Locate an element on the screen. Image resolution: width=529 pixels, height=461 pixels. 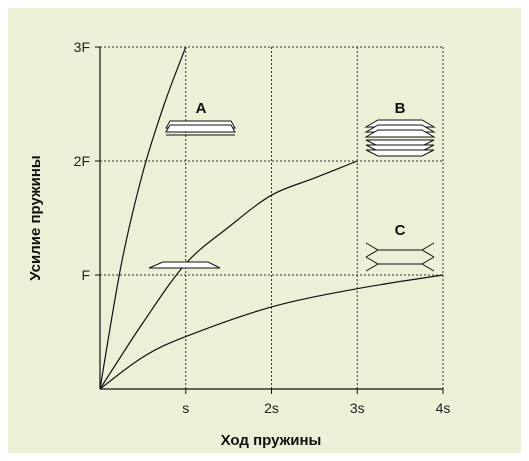
spring-stack-c-icon is located at coordinates (400, 257).